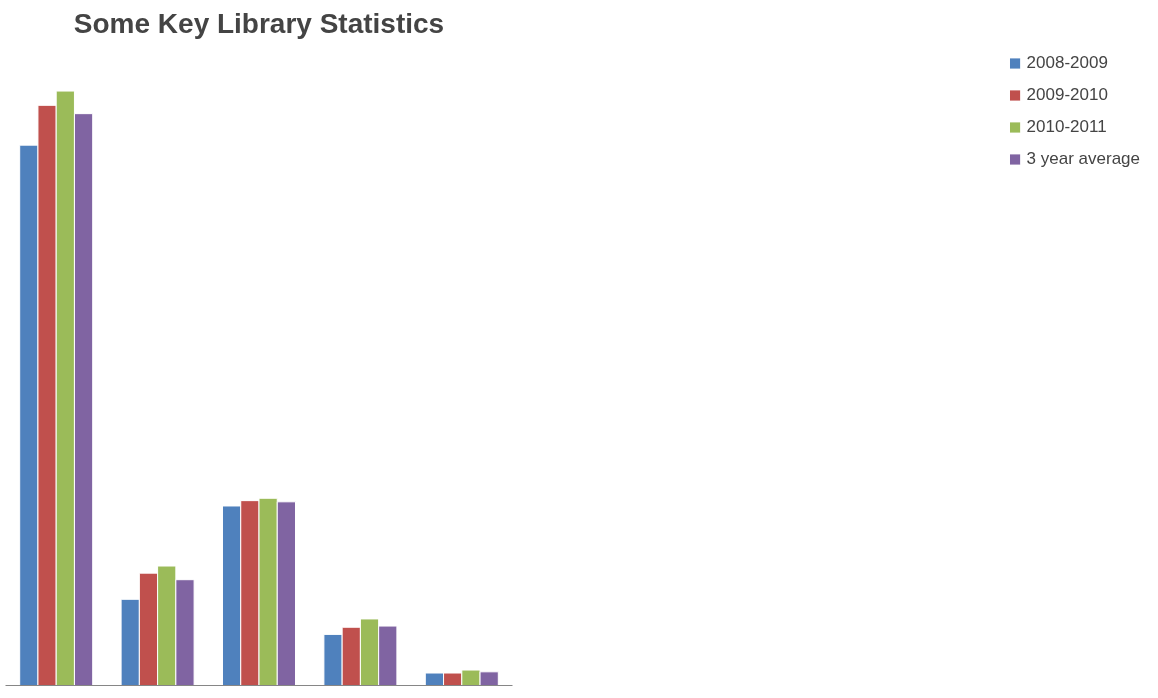 The width and height of the screenshot is (1158, 698). I want to click on legend-label: 3 year average, so click(1083, 159).